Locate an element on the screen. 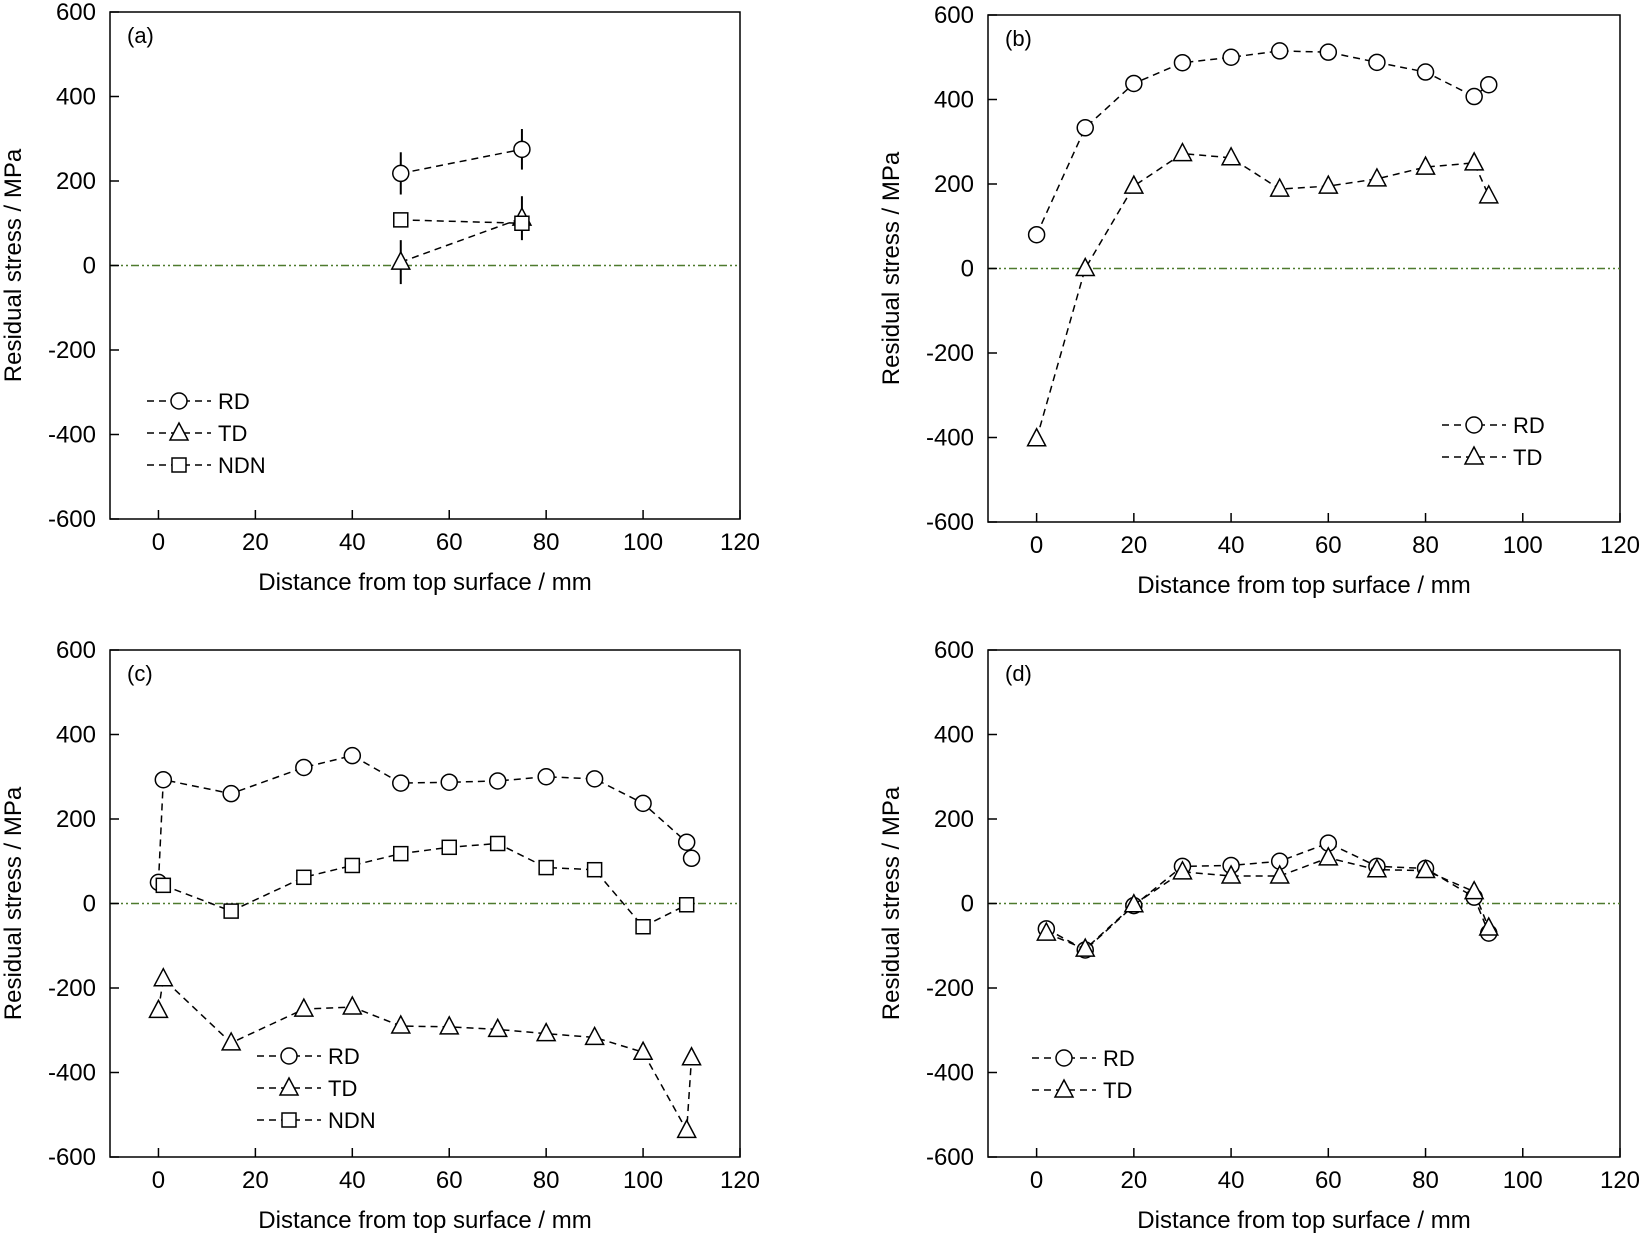 This screenshot has height=1244, width=1644. y-tick-label: -600 is located at coordinates (72, 1157).